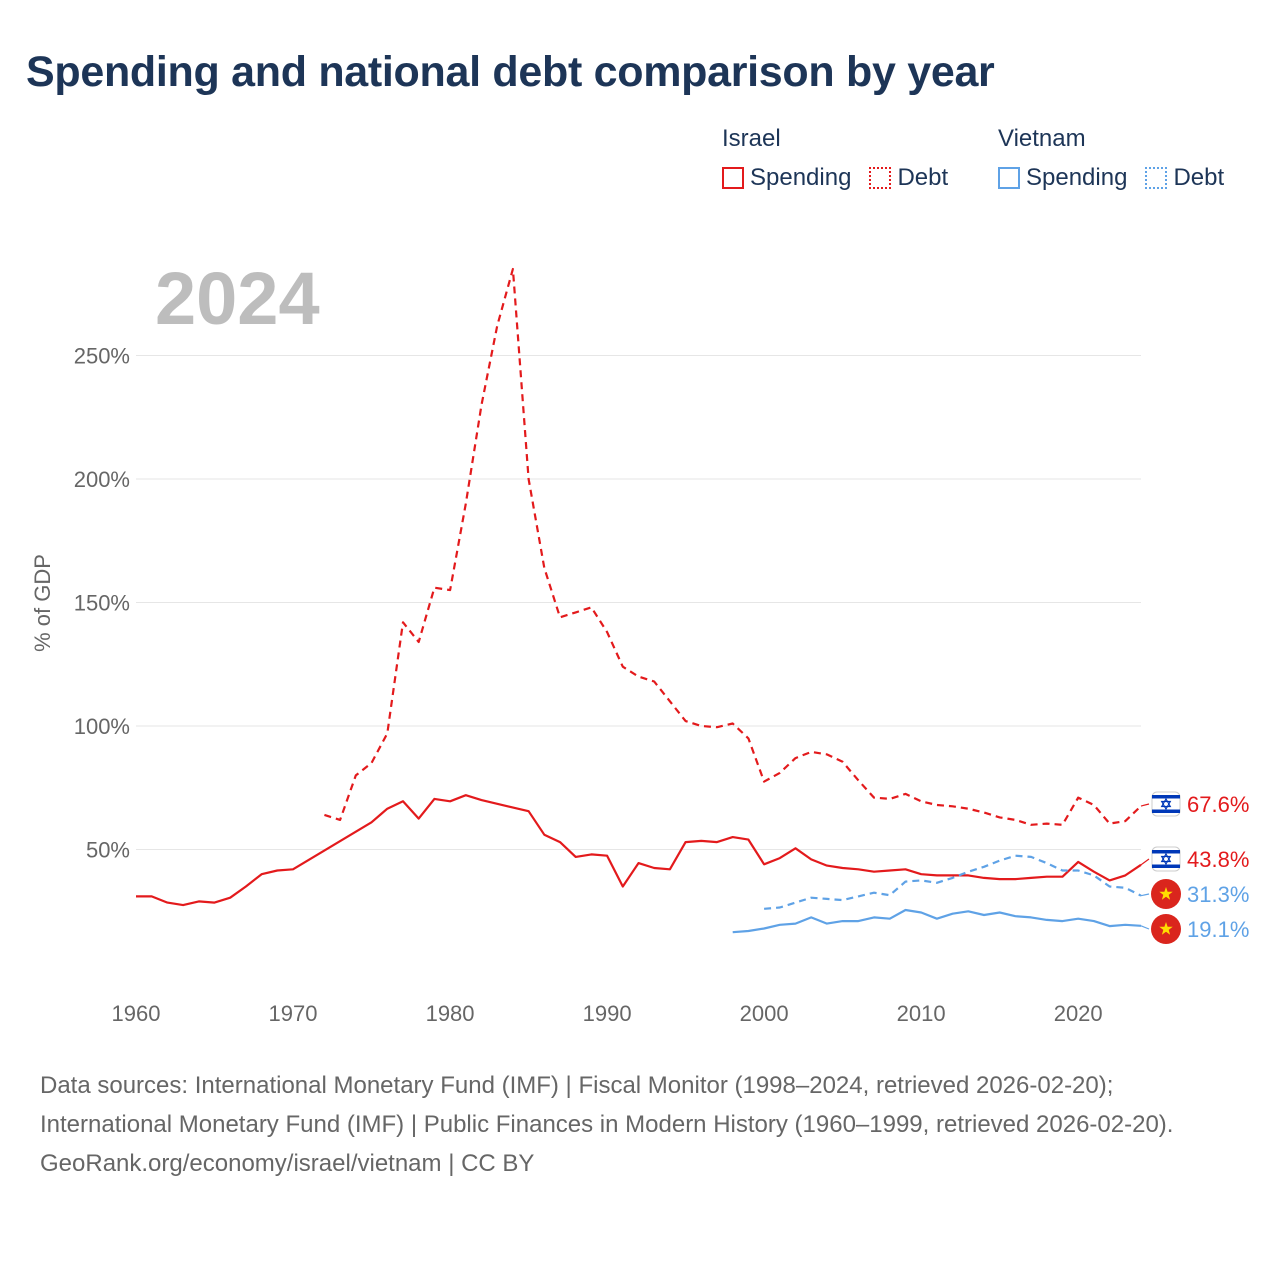  What do you see at coordinates (1218, 894) in the screenshot?
I see `end-value-label: 31.3%` at bounding box center [1218, 894].